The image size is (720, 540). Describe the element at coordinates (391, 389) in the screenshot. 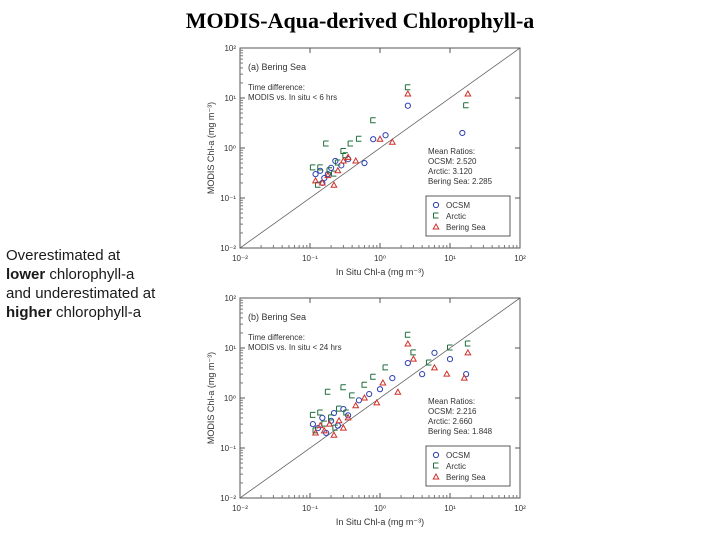

I see `series-bering-sea` at that location.